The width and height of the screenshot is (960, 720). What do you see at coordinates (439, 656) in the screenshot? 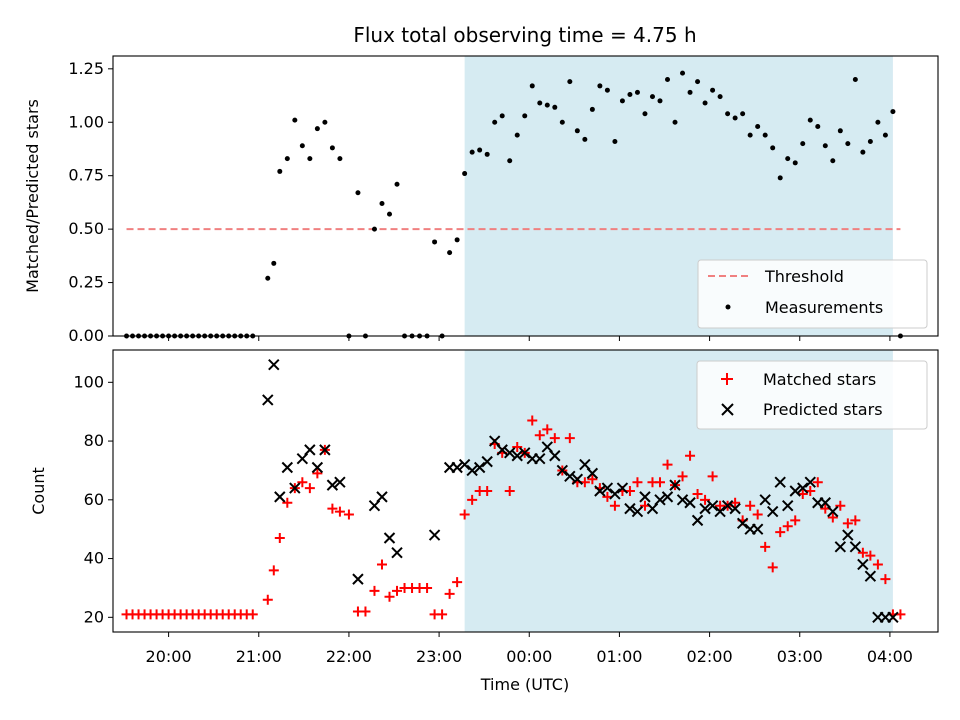
I see `x-tick-label: 23:00` at bounding box center [439, 656].